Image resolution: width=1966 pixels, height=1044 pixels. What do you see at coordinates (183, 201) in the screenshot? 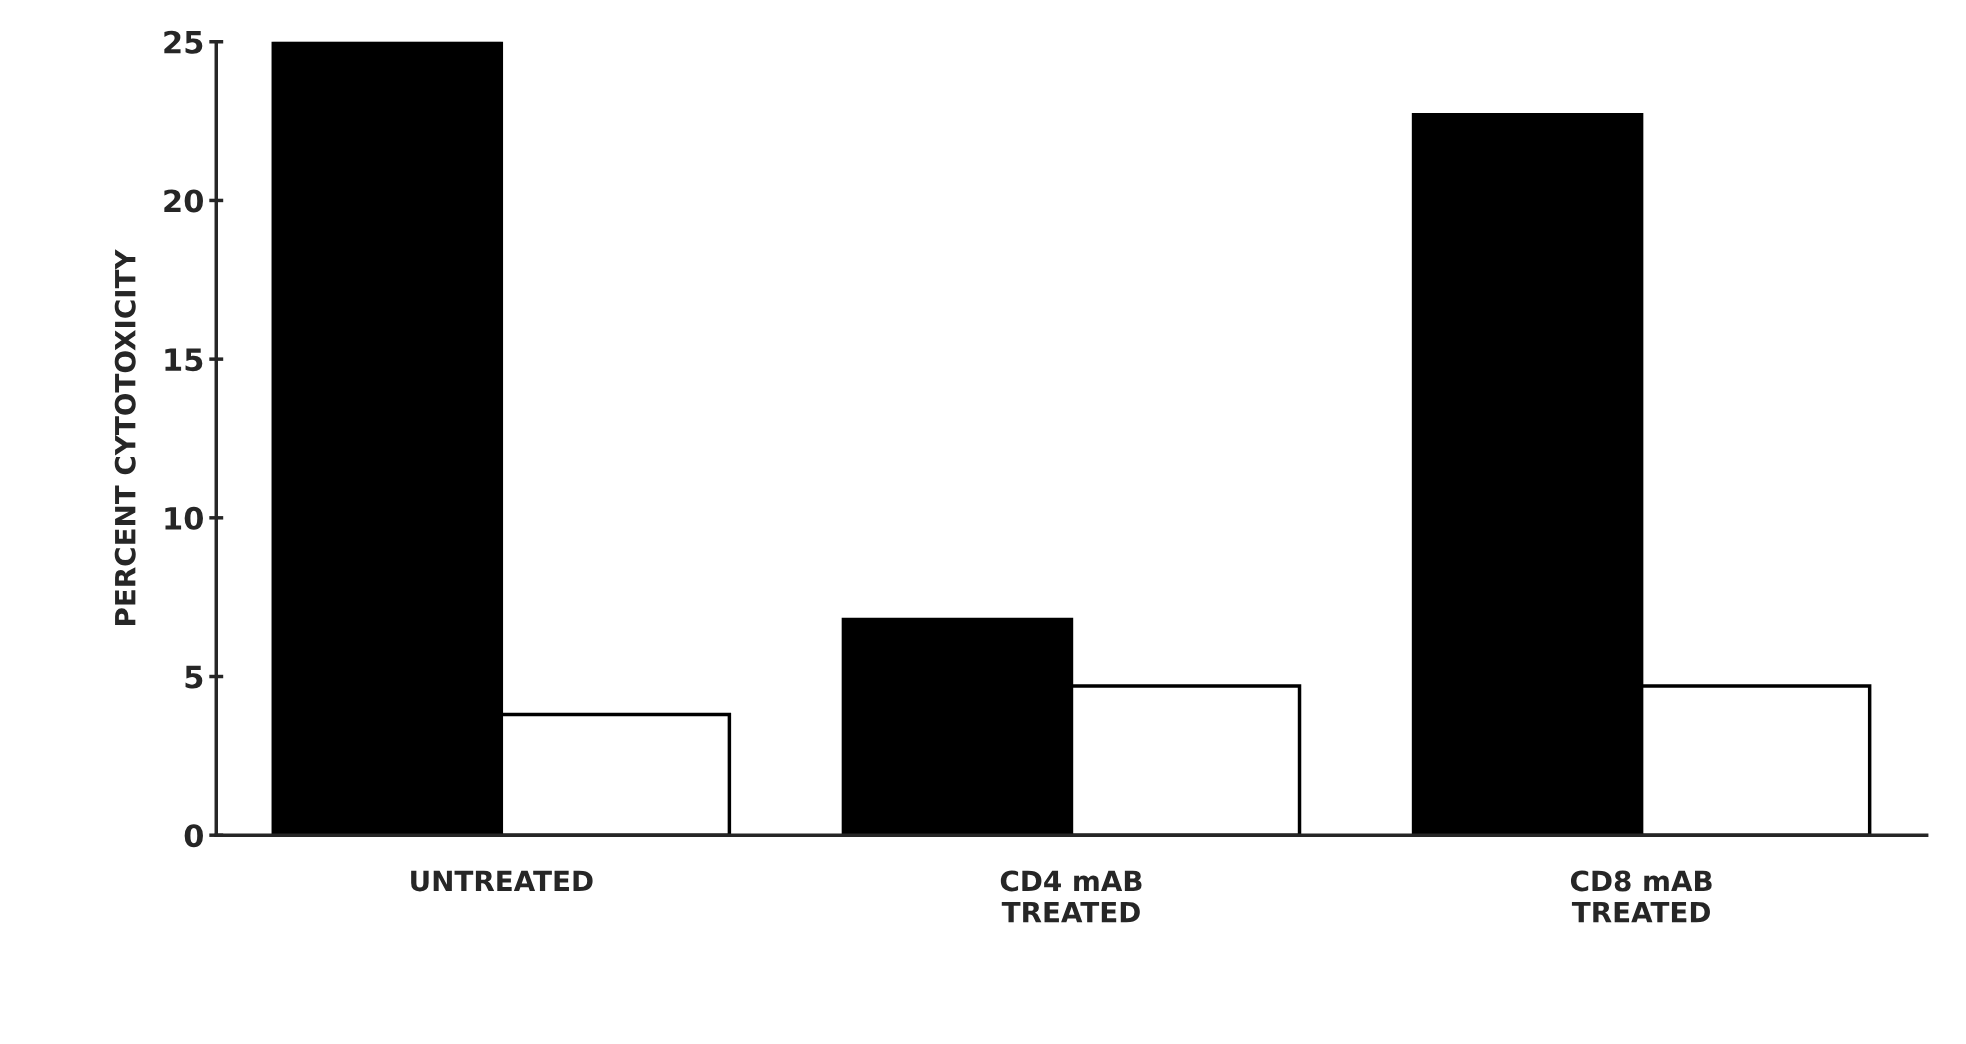
I see `y-tick-label: 20` at bounding box center [183, 201].